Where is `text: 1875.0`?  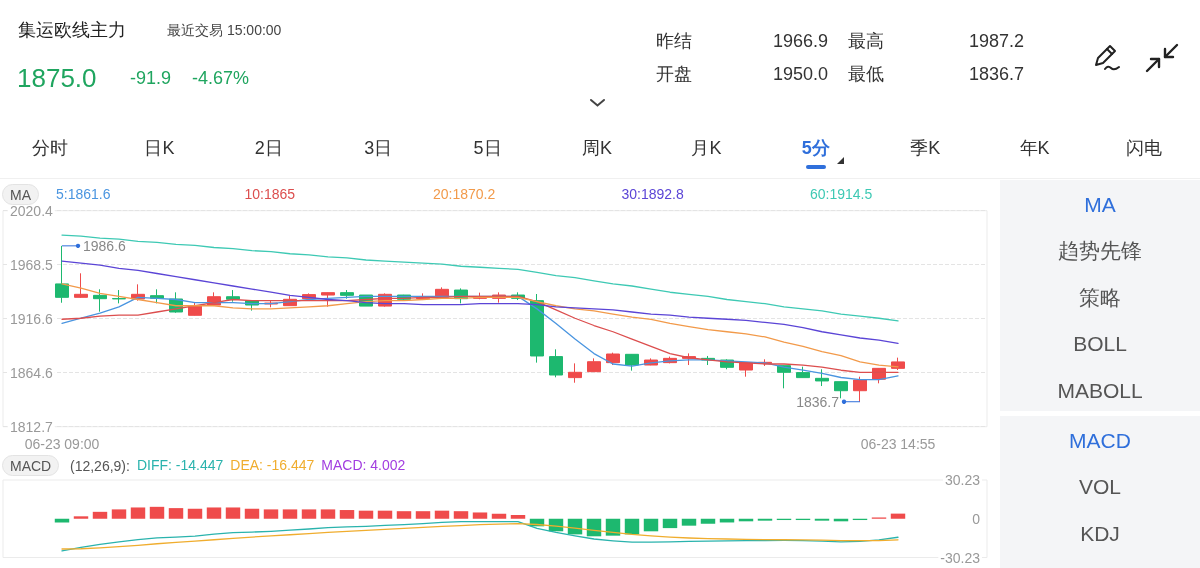 text: 1875.0 is located at coordinates (57, 78).